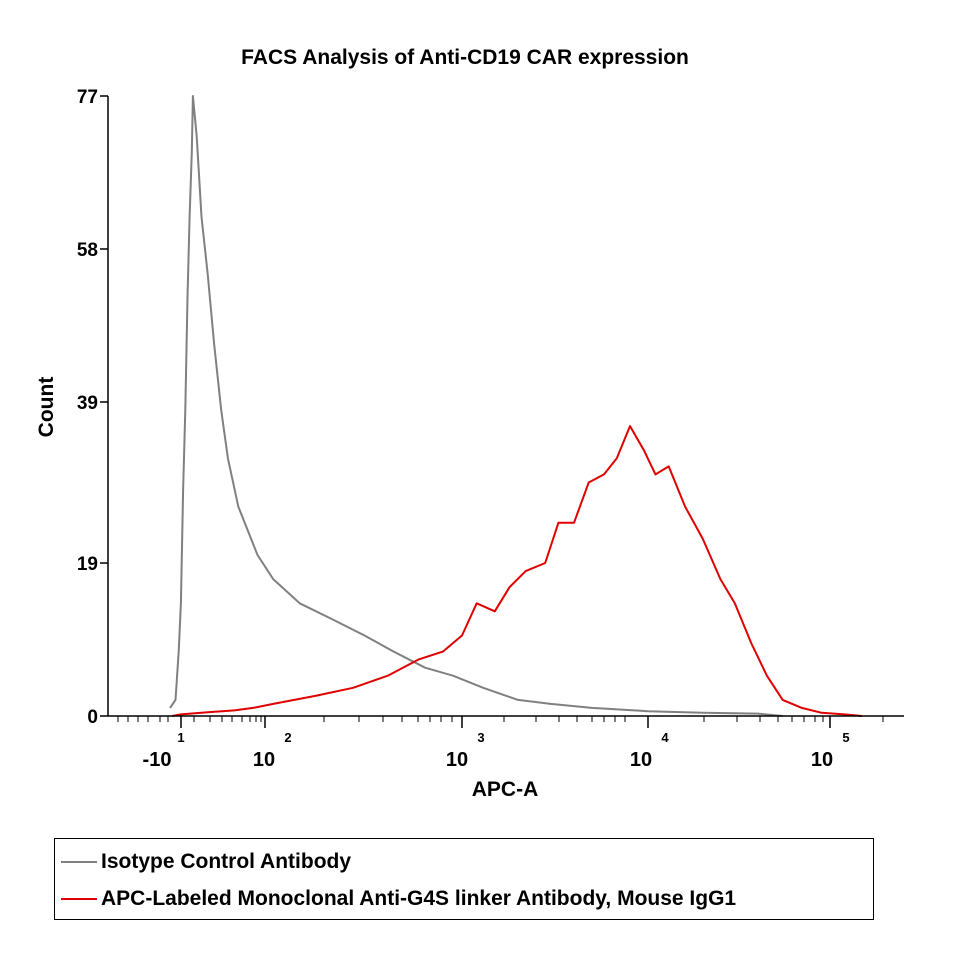  I want to click on y-tick-label: 77, so click(87, 97).